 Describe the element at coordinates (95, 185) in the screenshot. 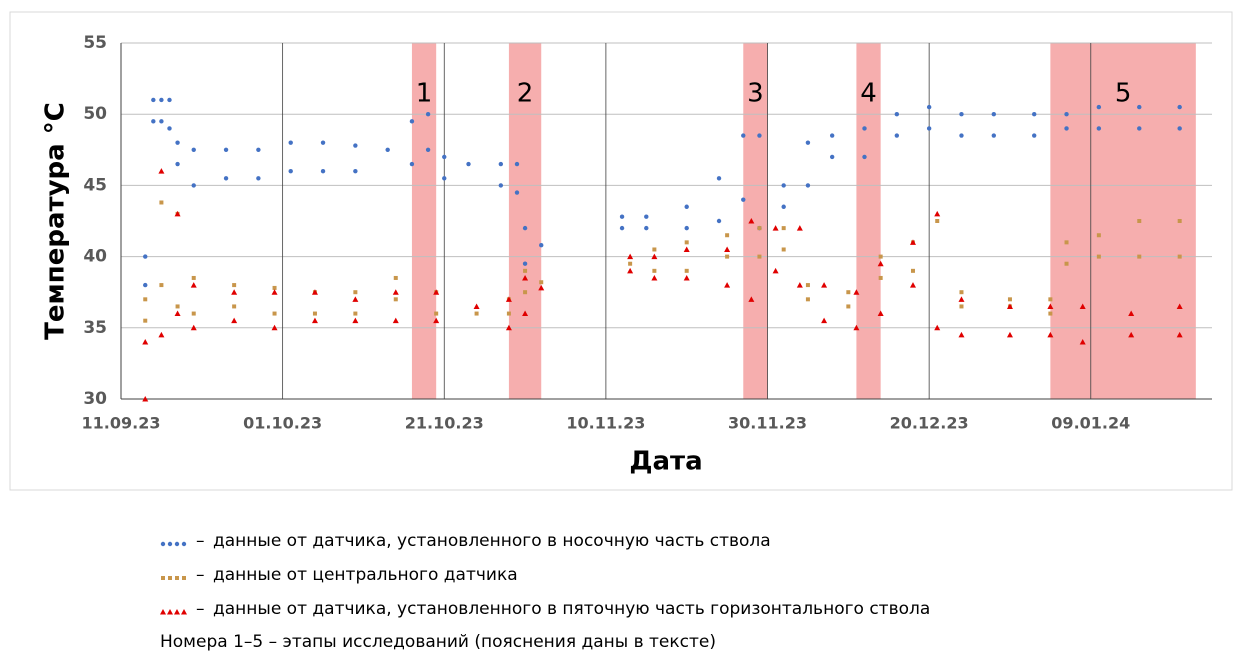

I see `y-tick-label: 45` at that location.